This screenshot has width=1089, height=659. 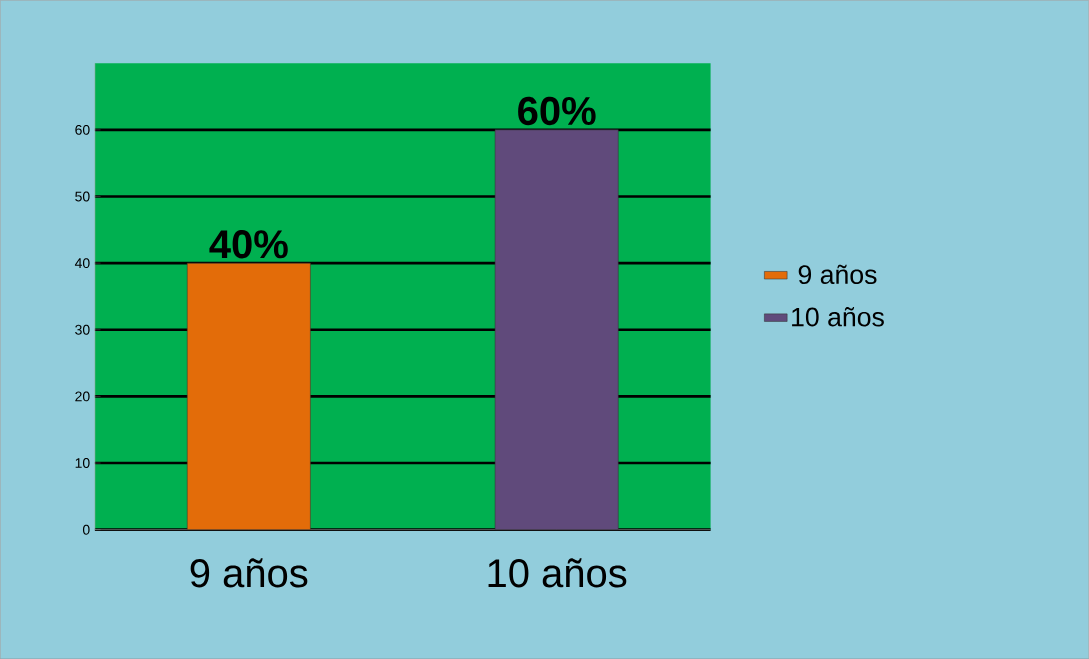 I want to click on y-tick-label: 60, so click(x=82, y=129).